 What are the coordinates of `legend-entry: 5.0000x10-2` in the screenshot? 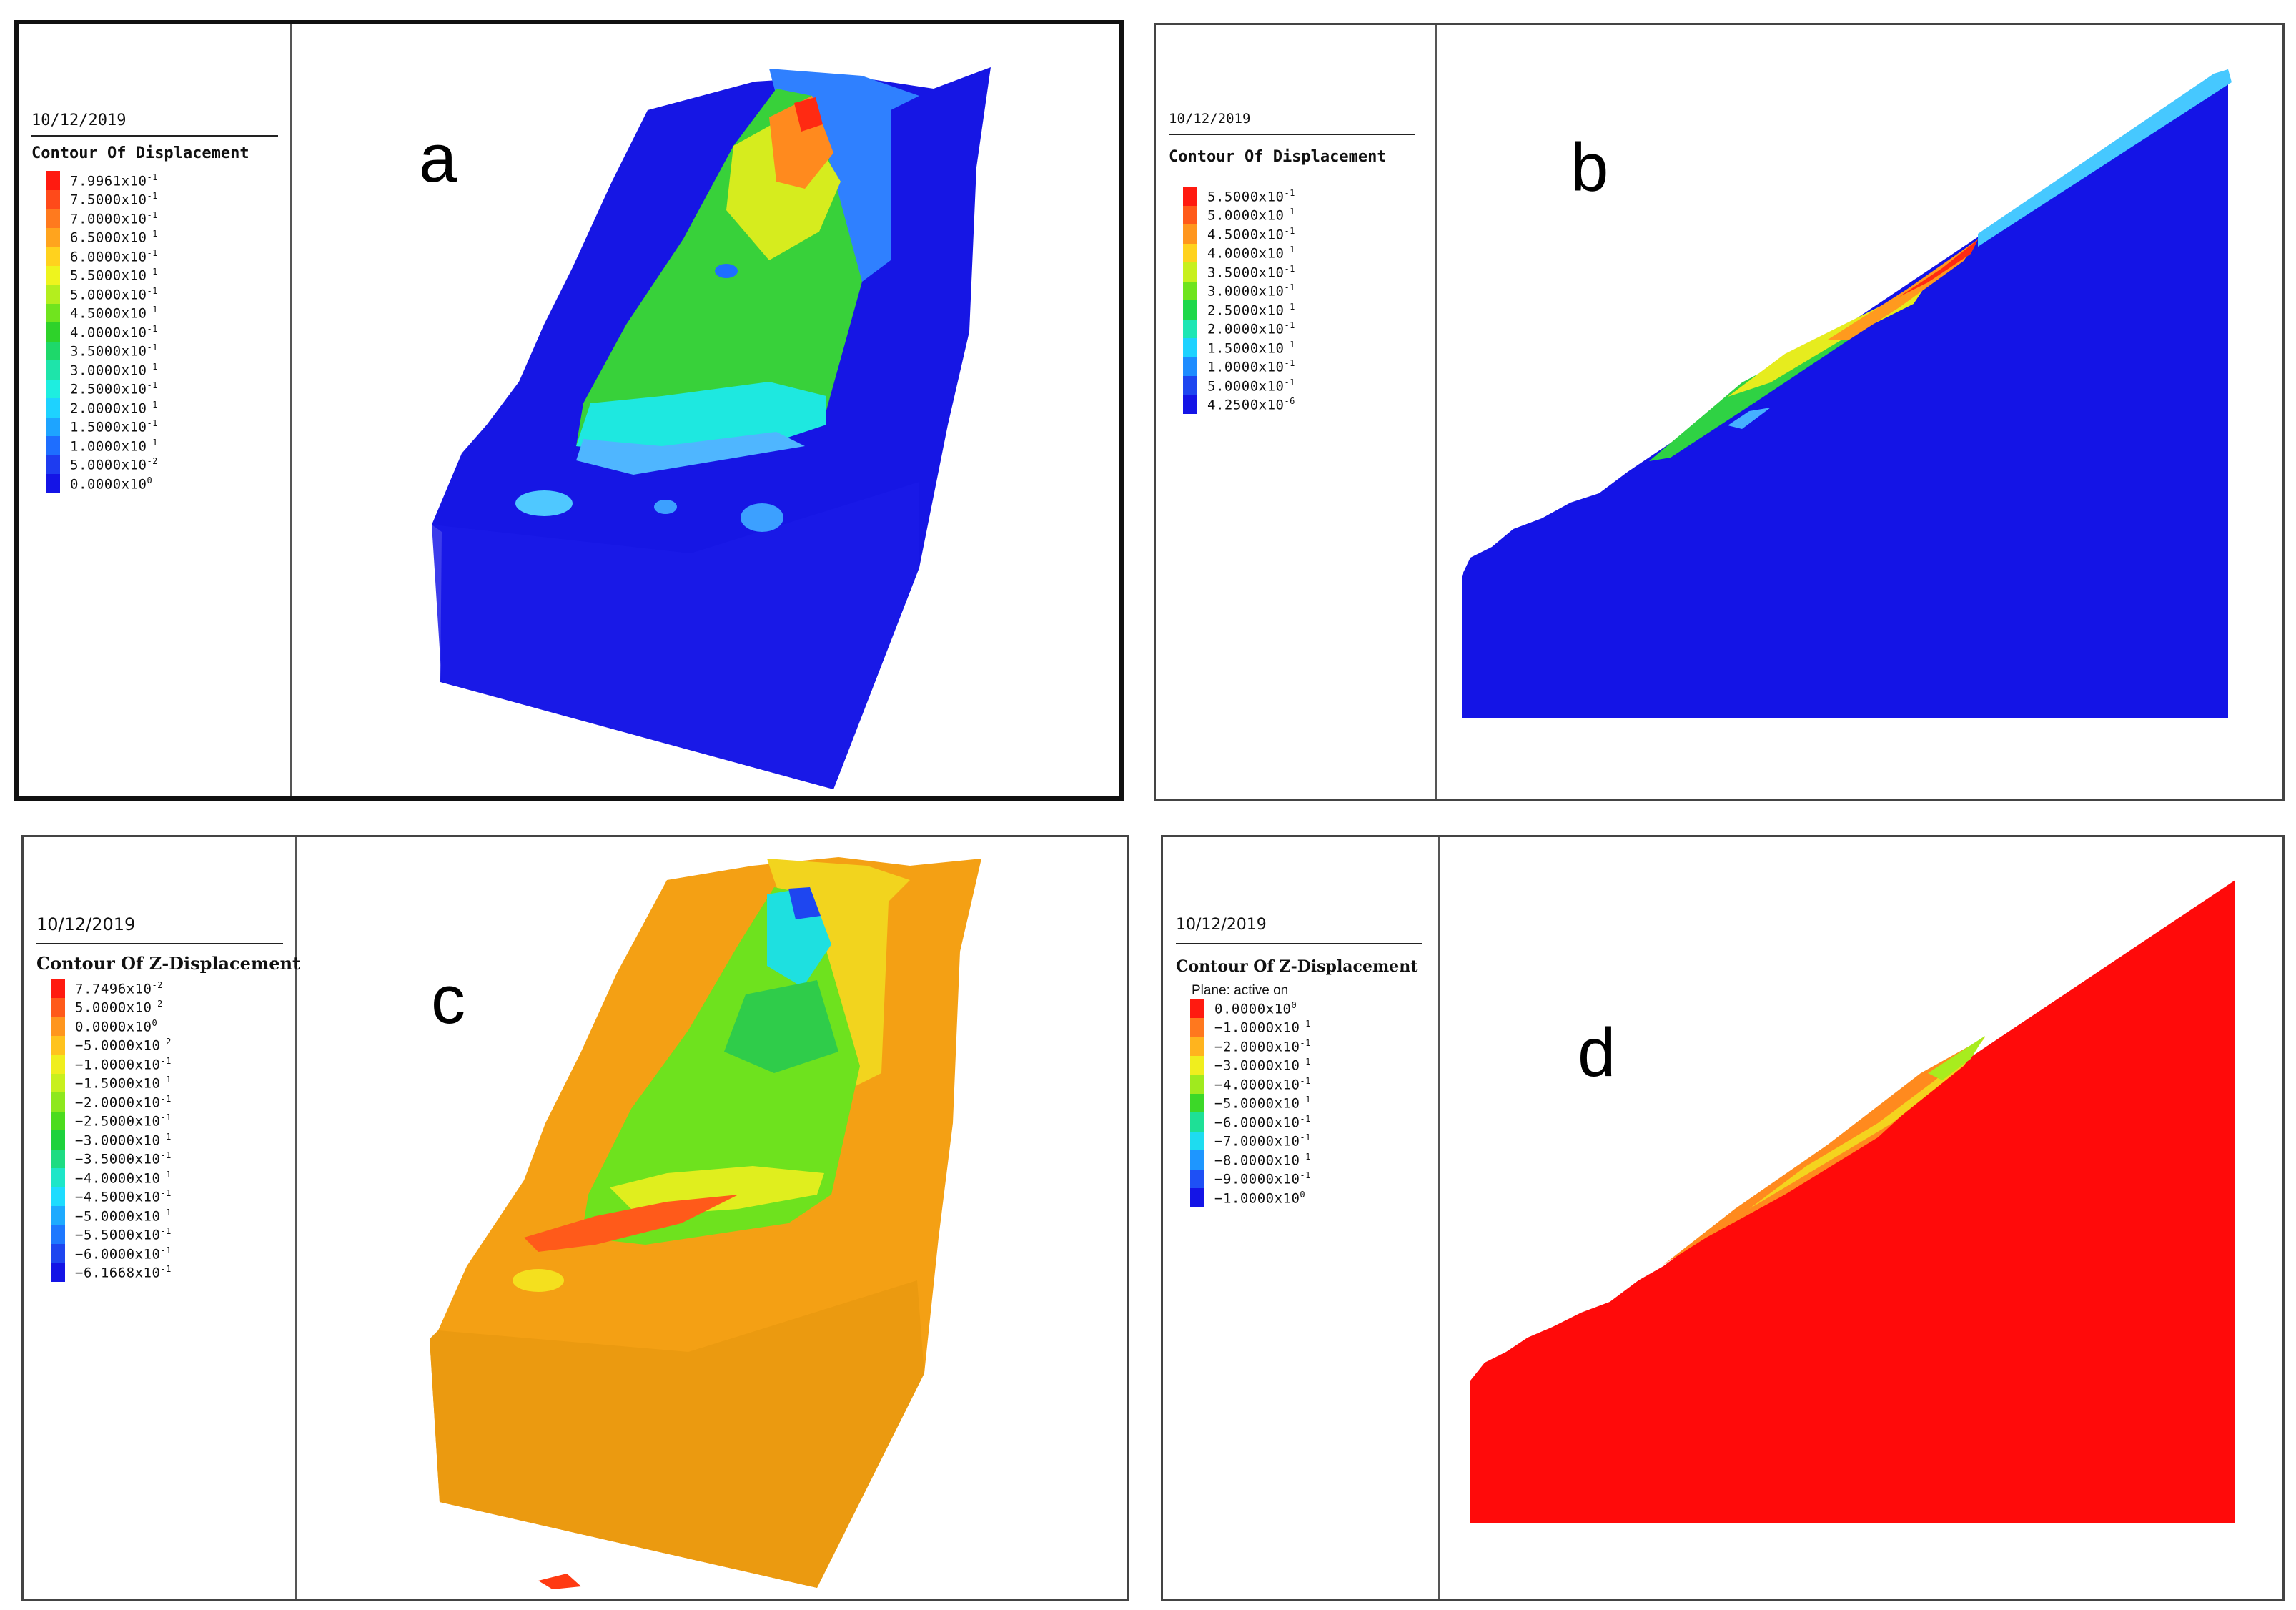 It's located at (111, 1007).